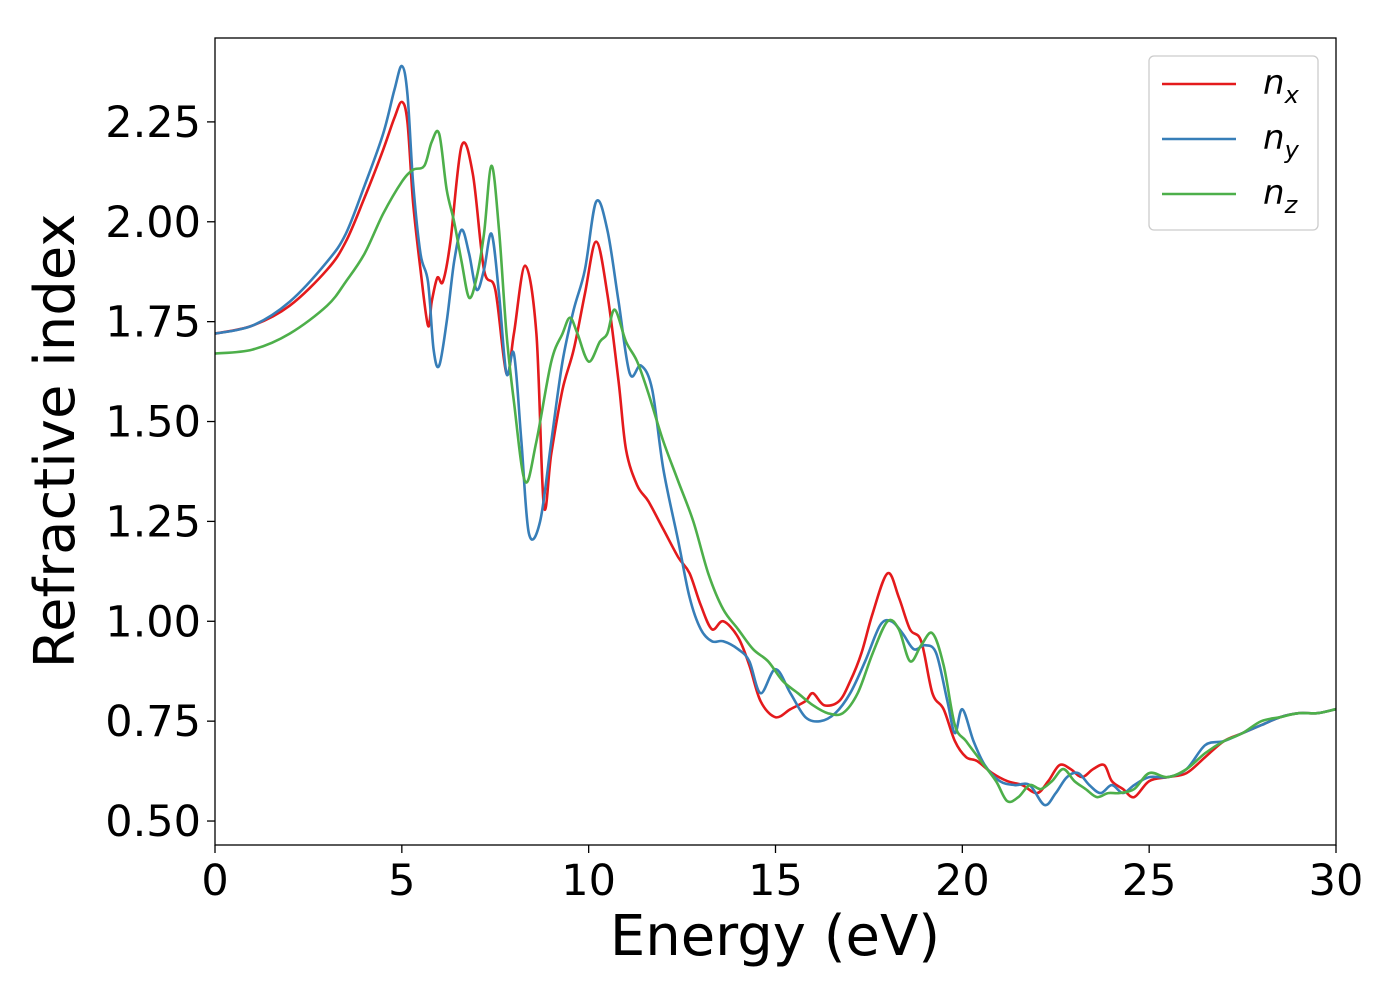 The width and height of the screenshot is (1400, 1000). I want to click on x-tick-label: 25, so click(1149, 881).